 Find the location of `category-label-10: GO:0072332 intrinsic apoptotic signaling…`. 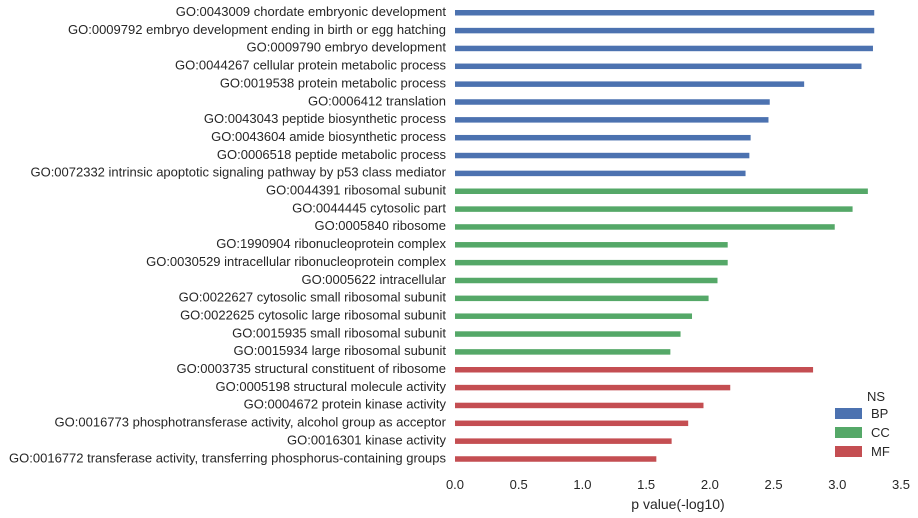

category-label-10: GO:0072332 intrinsic apoptotic signaling… is located at coordinates (238, 172).